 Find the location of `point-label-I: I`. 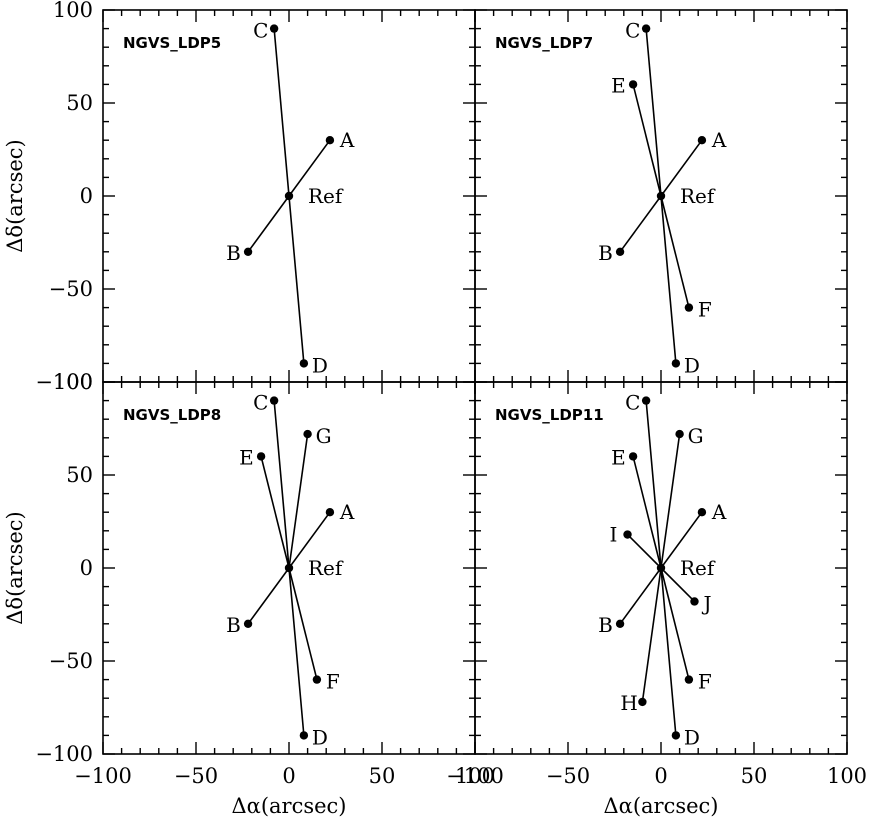

point-label-I: I is located at coordinates (614, 535).